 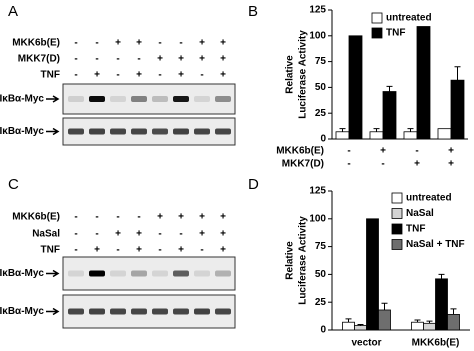 What do you see at coordinates (303, 164) in the screenshot?
I see `condition-label: MKK7(D)` at bounding box center [303, 164].